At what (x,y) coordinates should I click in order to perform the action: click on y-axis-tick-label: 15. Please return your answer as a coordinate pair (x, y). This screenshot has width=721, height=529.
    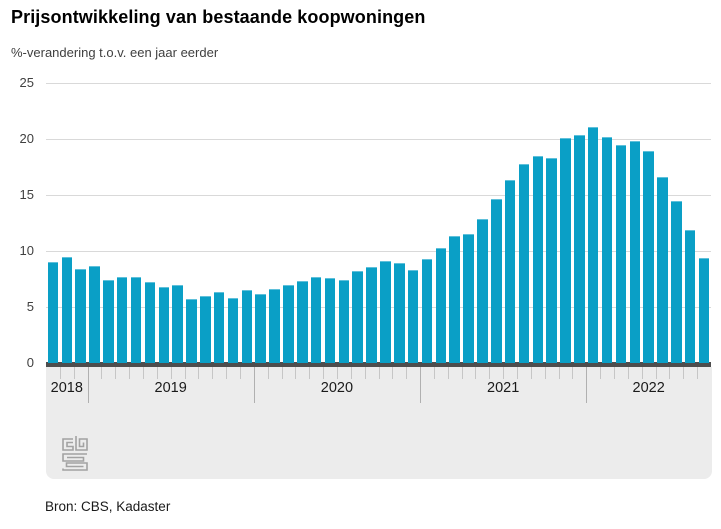
    Looking at the image, I should click on (26, 194).